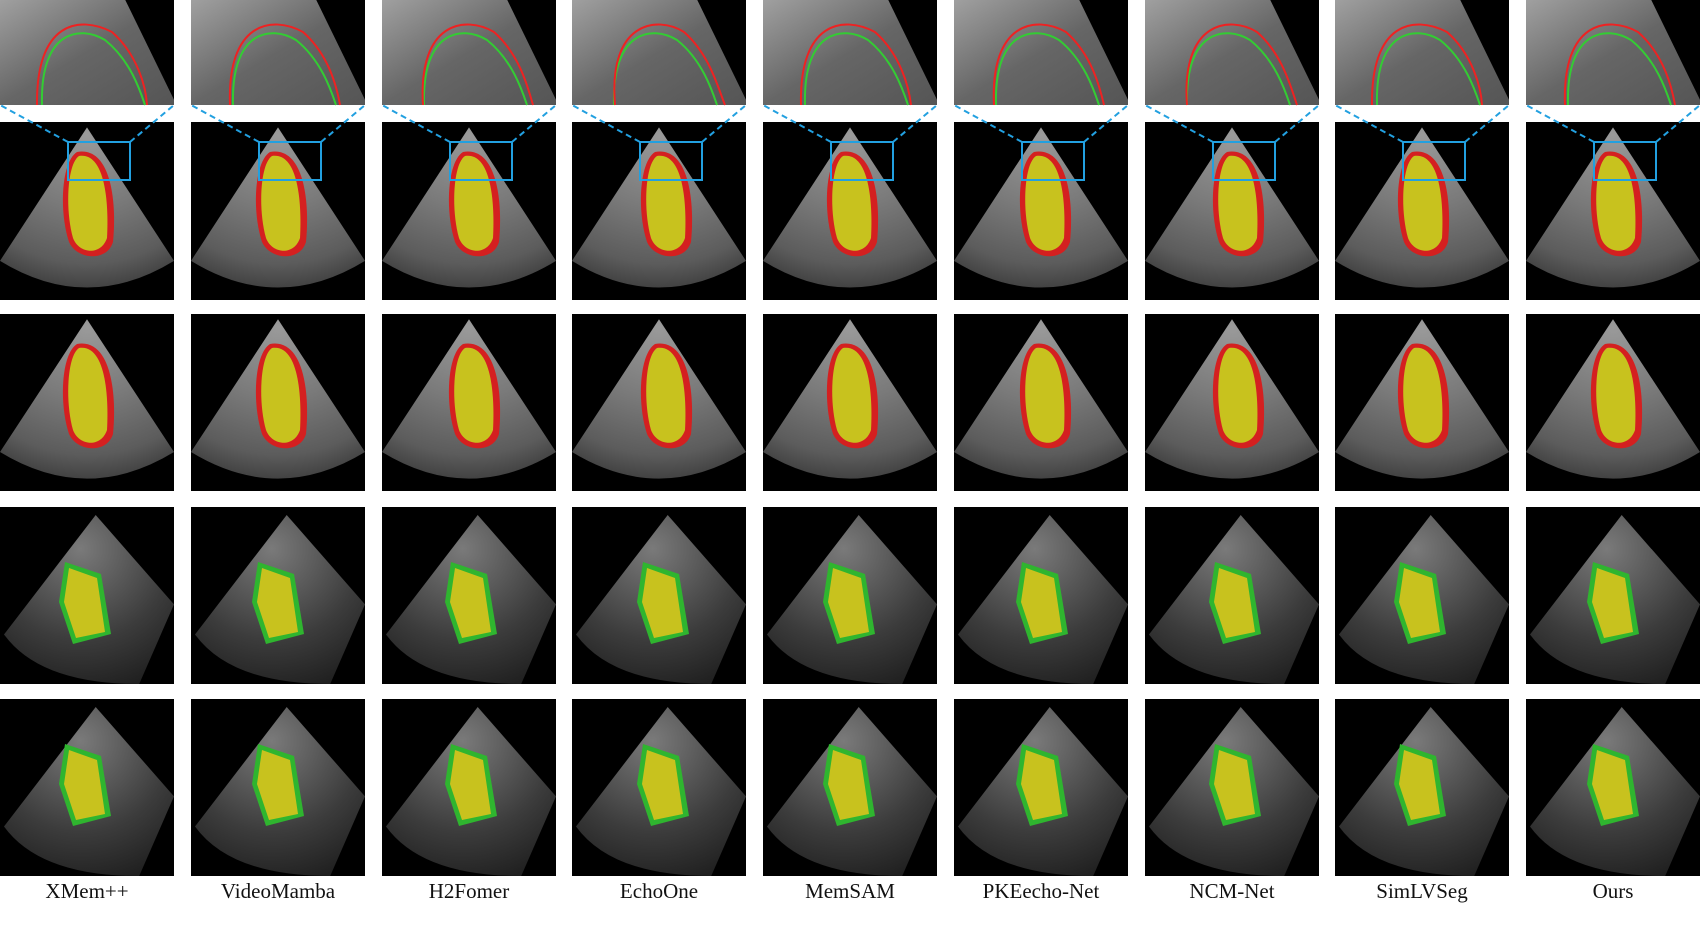 Image resolution: width=1700 pixels, height=934 pixels. Describe the element at coordinates (1422, 891) in the screenshot. I see `method-label: SimLVSeg` at that location.